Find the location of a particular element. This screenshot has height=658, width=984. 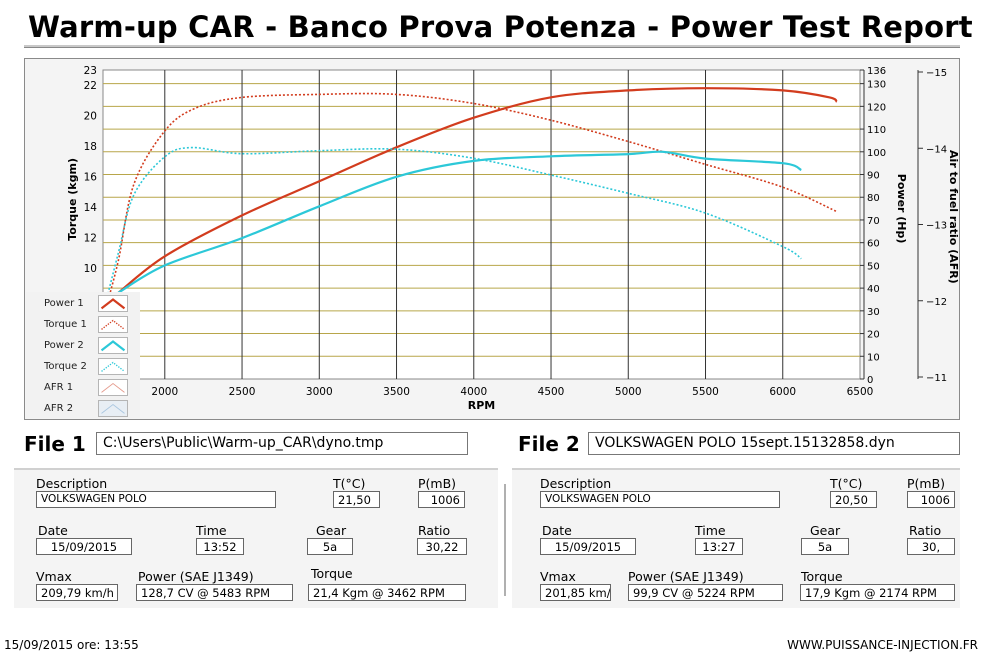

afr-tick-label: −11 is located at coordinates (936, 378).